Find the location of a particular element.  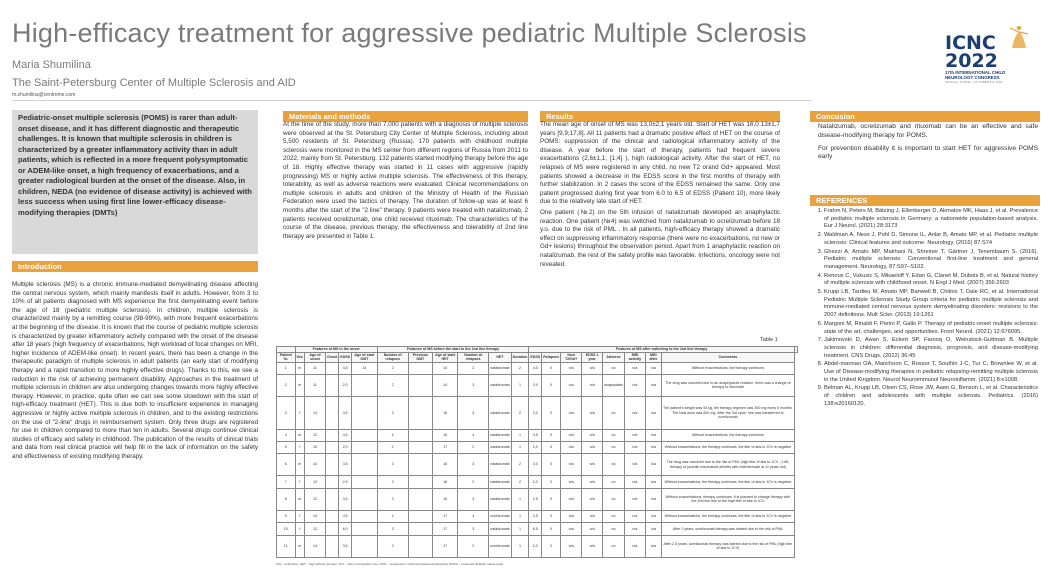

author-name: Maria Shumilina is located at coordinates (51, 65).